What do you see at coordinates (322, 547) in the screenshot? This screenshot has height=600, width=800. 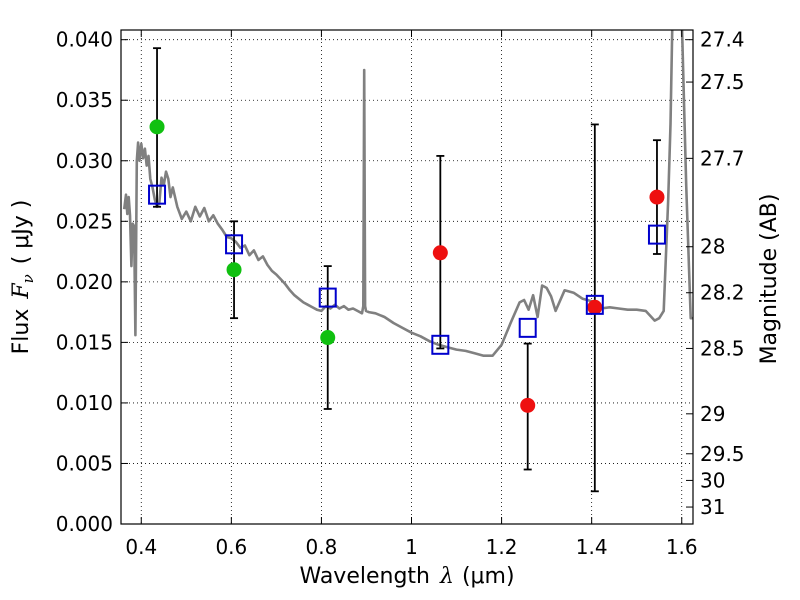 I see `x-tick-label: 0.8` at bounding box center [322, 547].